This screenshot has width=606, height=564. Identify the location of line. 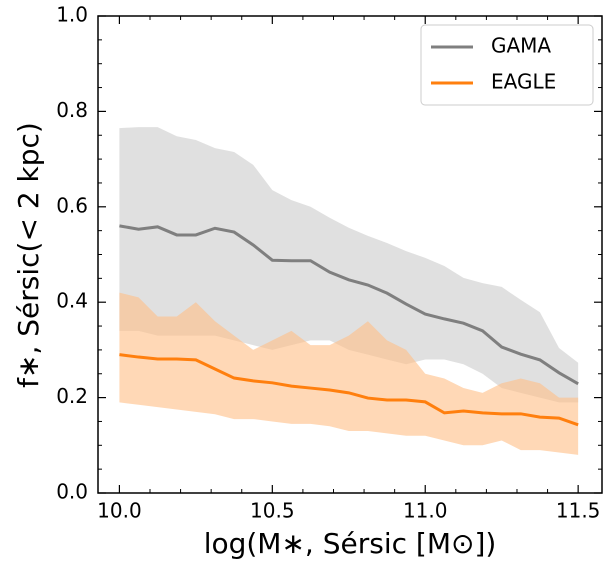
(349, 390).